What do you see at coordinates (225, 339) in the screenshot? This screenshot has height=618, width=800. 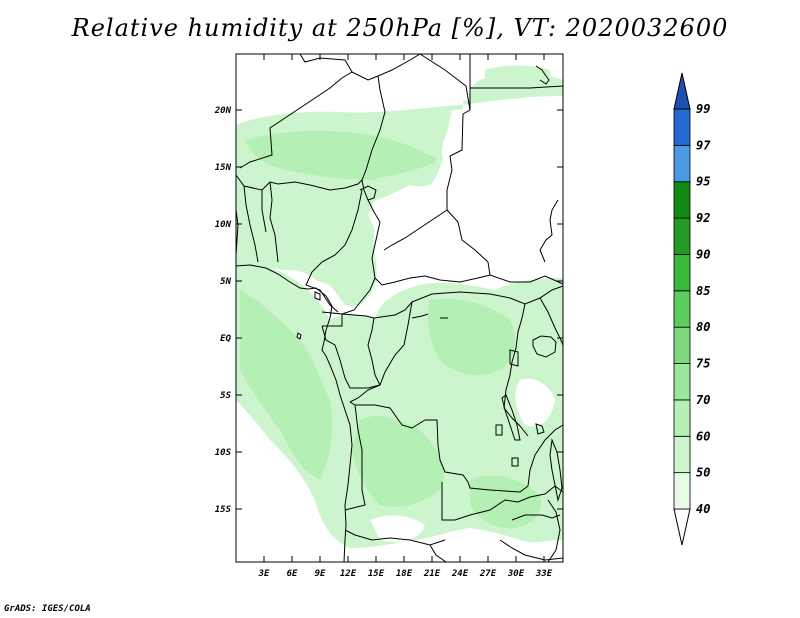 I see `lat-tick-label: EQ` at bounding box center [225, 339].